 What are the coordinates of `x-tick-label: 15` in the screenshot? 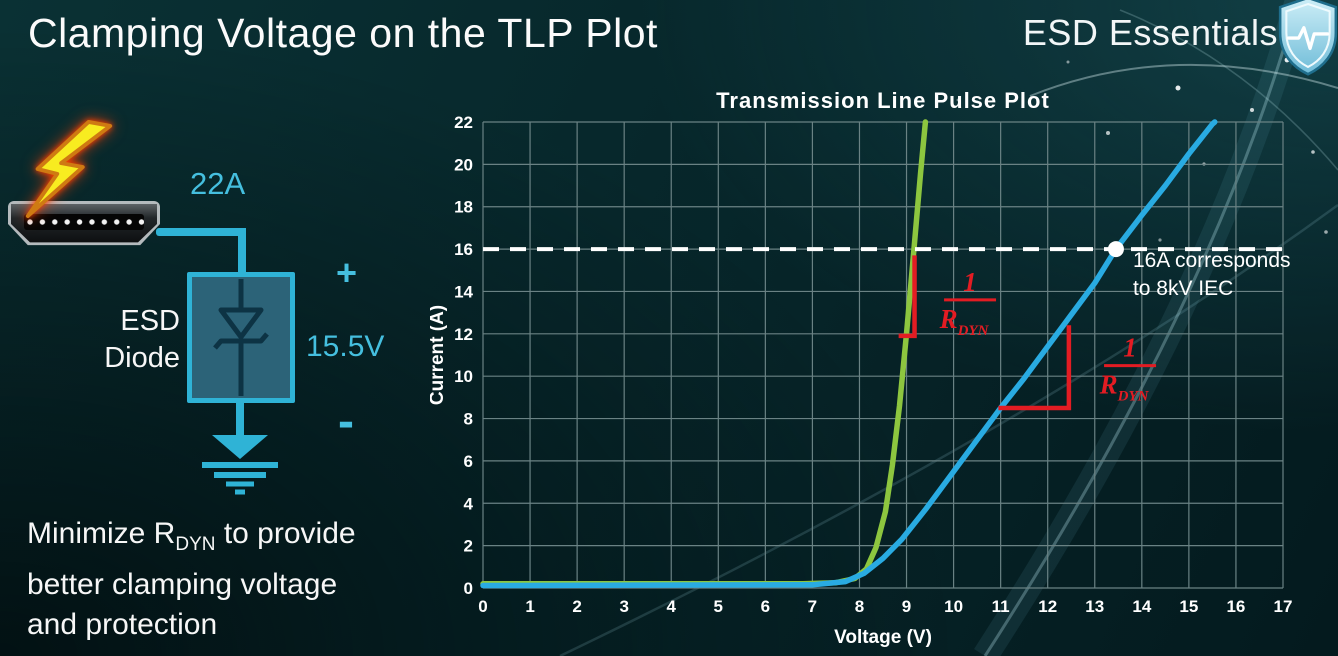 It's located at (1188, 606).